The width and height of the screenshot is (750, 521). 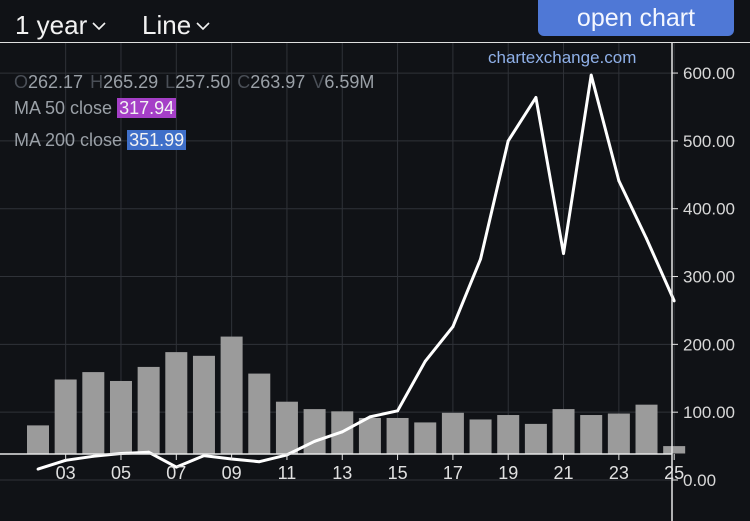 What do you see at coordinates (21, 82) in the screenshot?
I see `open-key: O` at bounding box center [21, 82].